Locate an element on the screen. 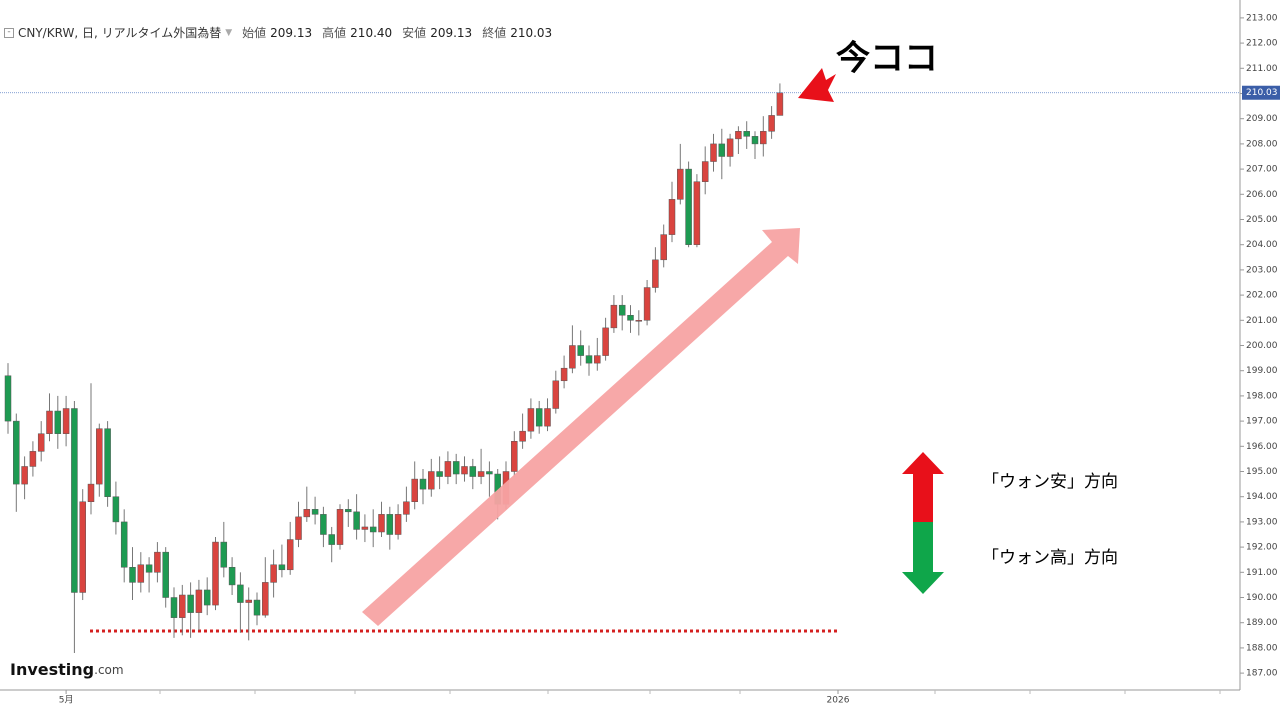  last-price-label: 210.03 is located at coordinates (1262, 93).